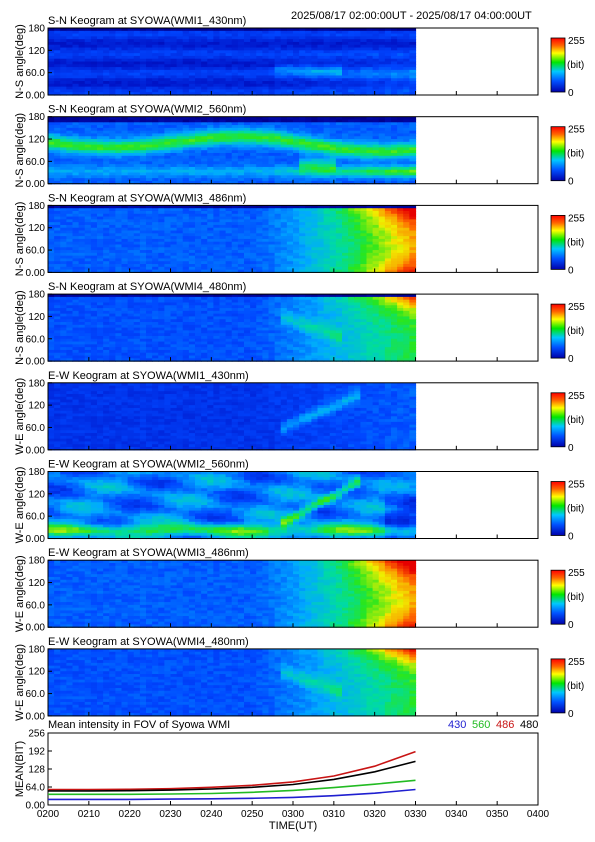 Image resolution: width=595 pixels, height=842 pixels. Describe the element at coordinates (148, 642) in the screenshot. I see `keogram-title: E-W Keogram at SYOWA(WMI4_480nm)` at that location.